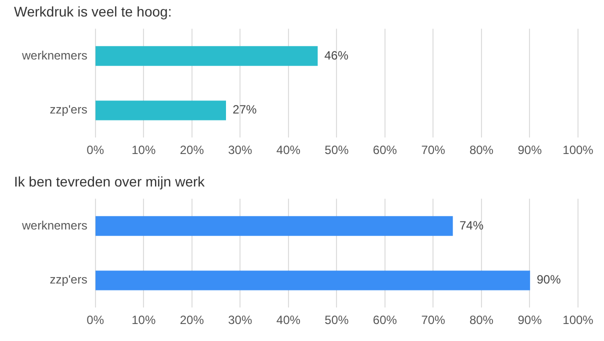 Image resolution: width=604 pixels, height=341 pixels. What do you see at coordinates (110, 181) in the screenshot?
I see `chart-title: Ik ben tevreden over mijn werk` at bounding box center [110, 181].